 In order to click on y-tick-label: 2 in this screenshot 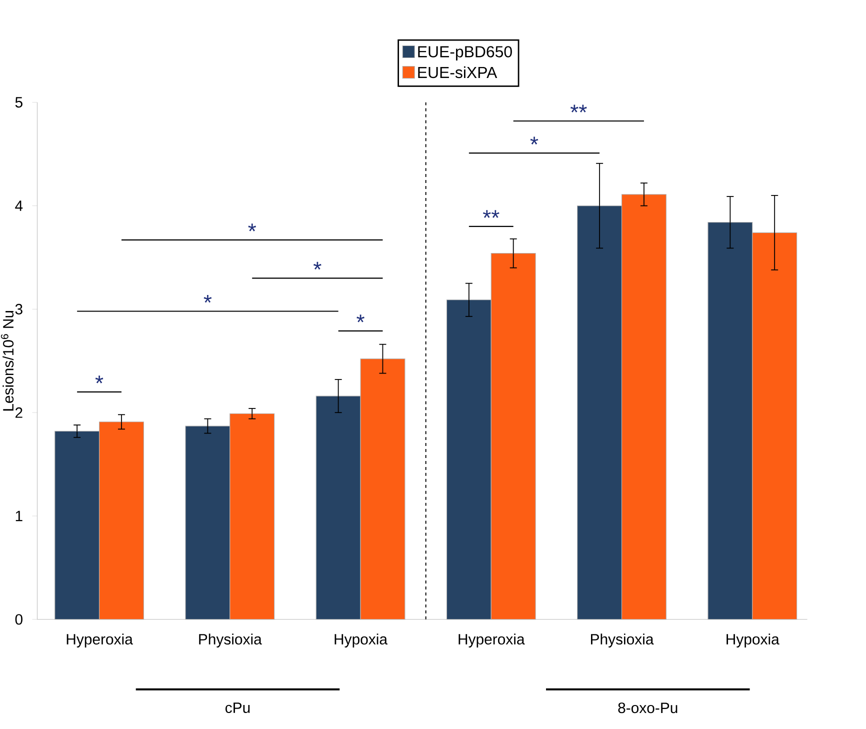, I will do `click(18, 412)`.